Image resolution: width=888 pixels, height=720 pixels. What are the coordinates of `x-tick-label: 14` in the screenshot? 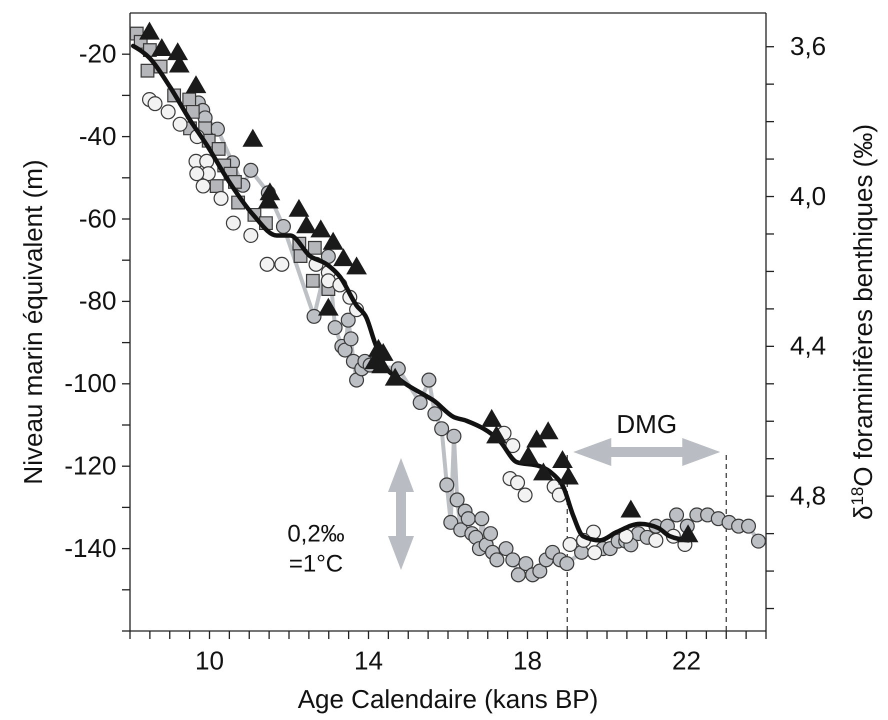 It's located at (368, 660).